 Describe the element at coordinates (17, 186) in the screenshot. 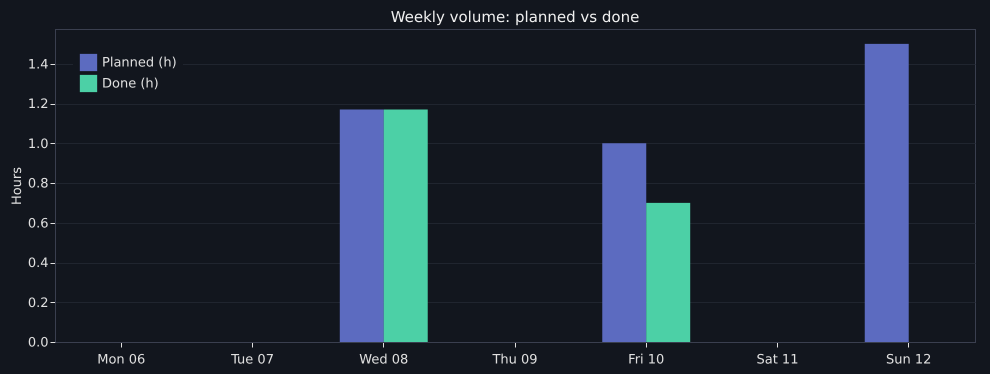

I see `y-axis-title: Hours` at that location.